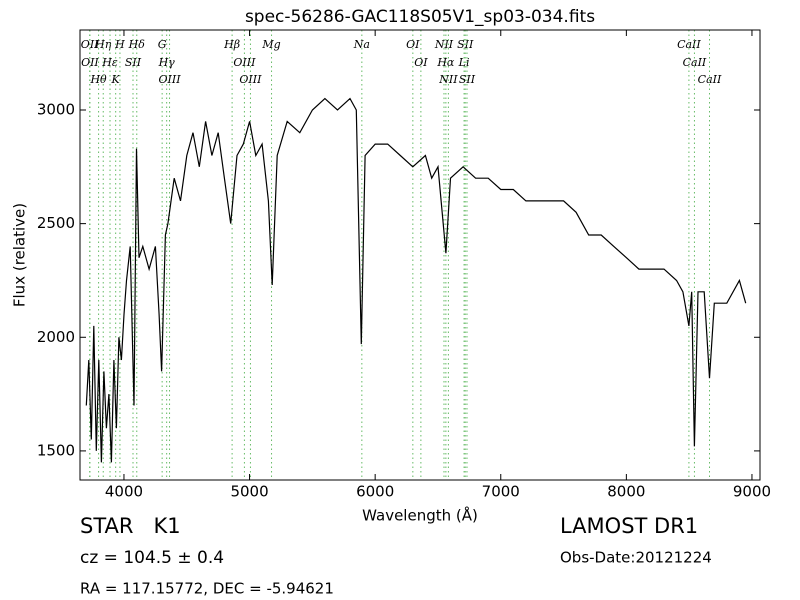 The width and height of the screenshot is (800, 600). Describe the element at coordinates (249, 492) in the screenshot. I see `x-tick-label: 5000` at that location.